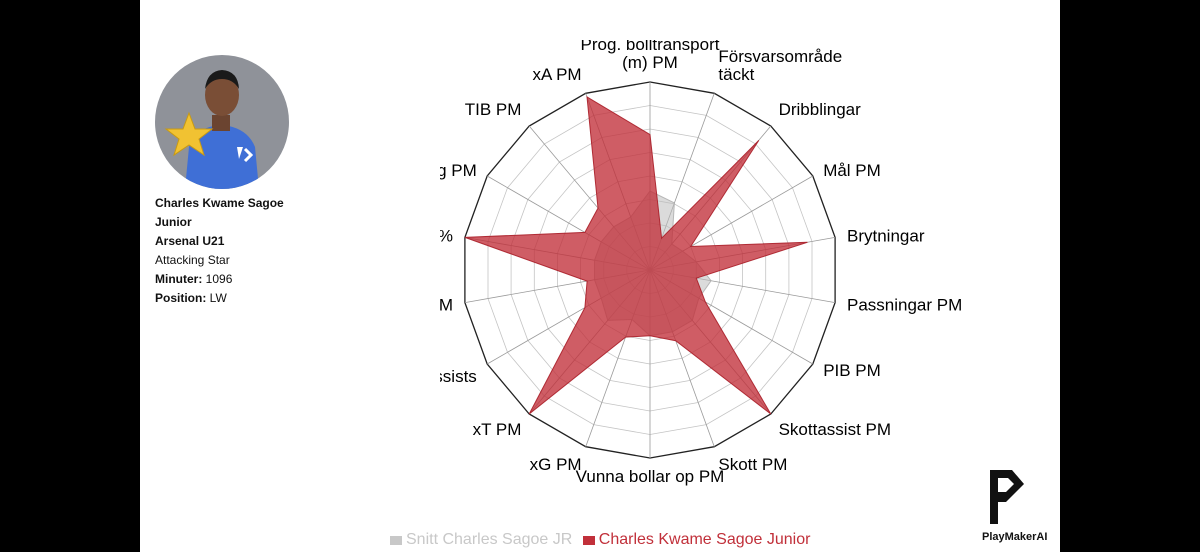 This screenshot has width=1200, height=552. Describe the element at coordinates (179, 279) in the screenshot. I see `minutes-label: Minuter:` at that location.